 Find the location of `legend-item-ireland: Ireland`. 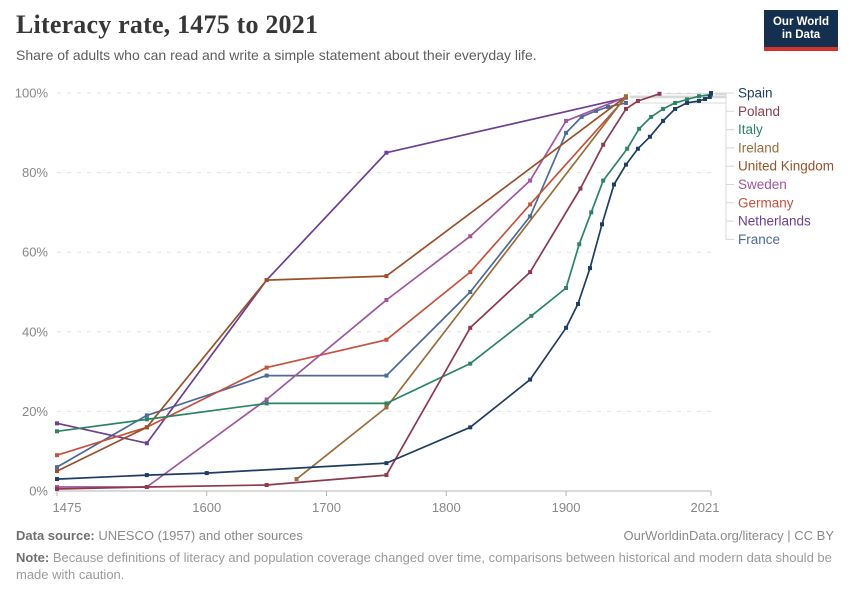

legend-item-ireland: Ireland is located at coordinates (758, 147).